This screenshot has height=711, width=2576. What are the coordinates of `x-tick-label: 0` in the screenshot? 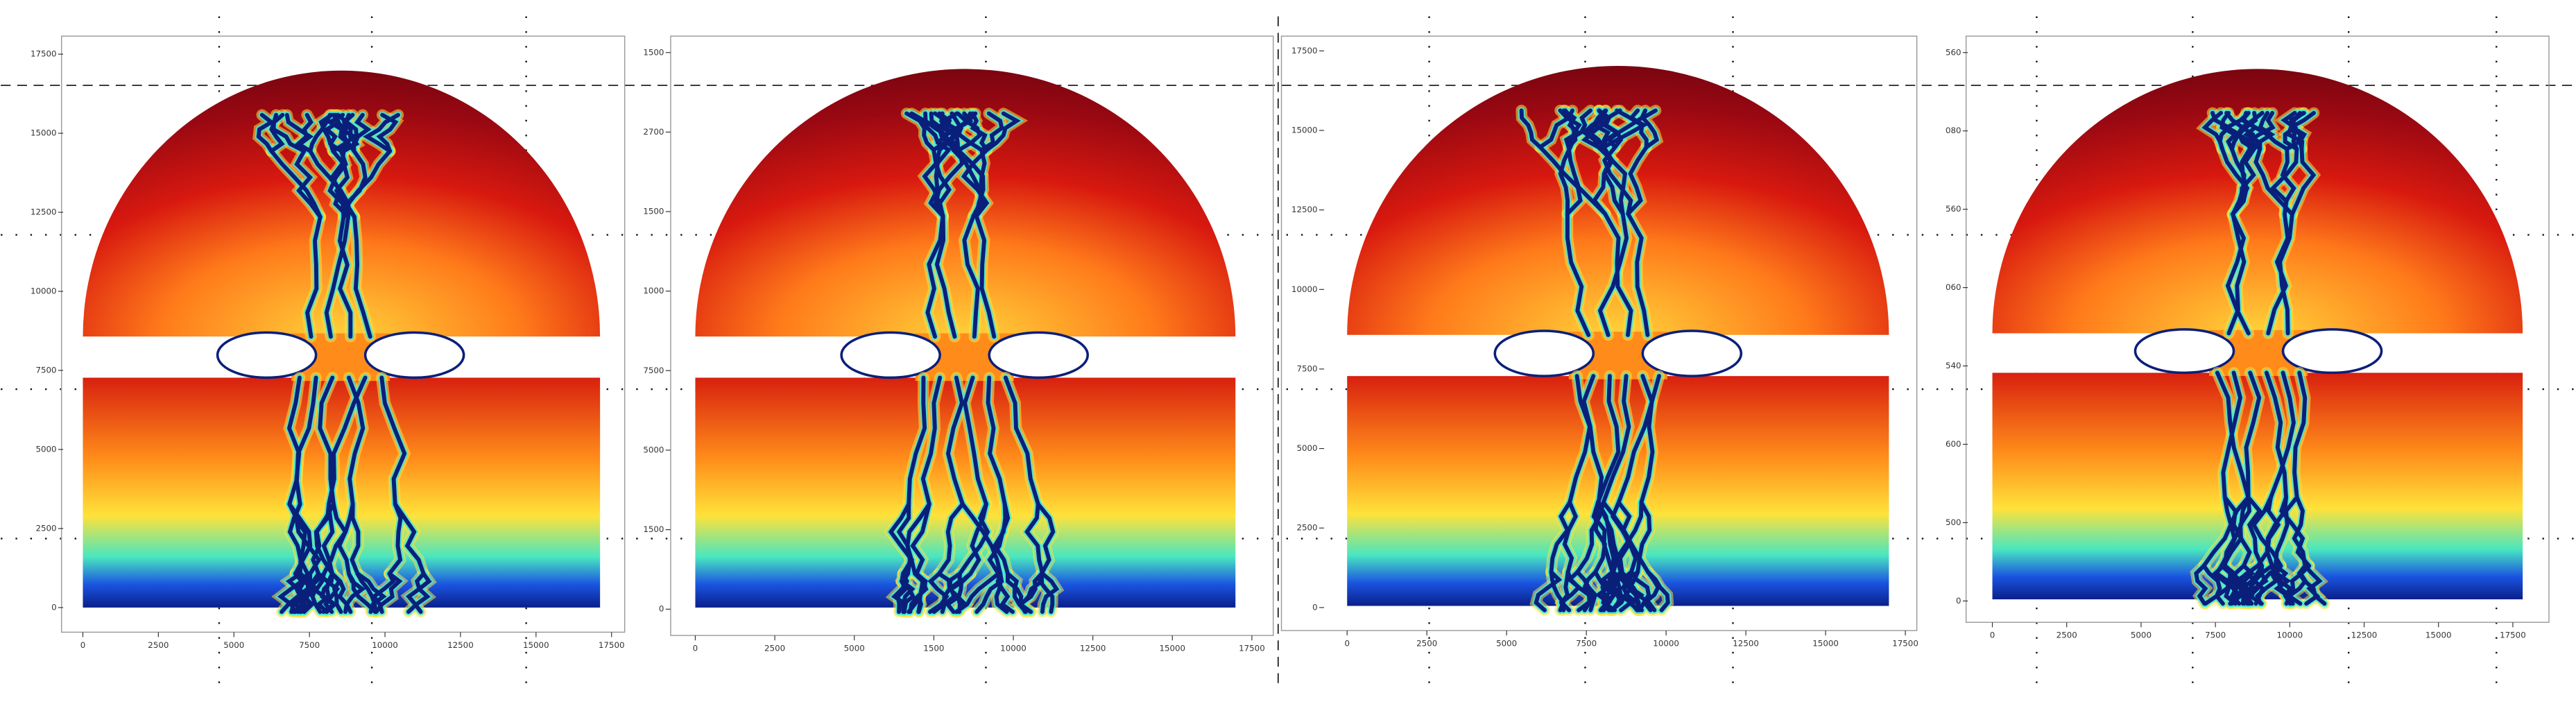 It's located at (1992, 635).